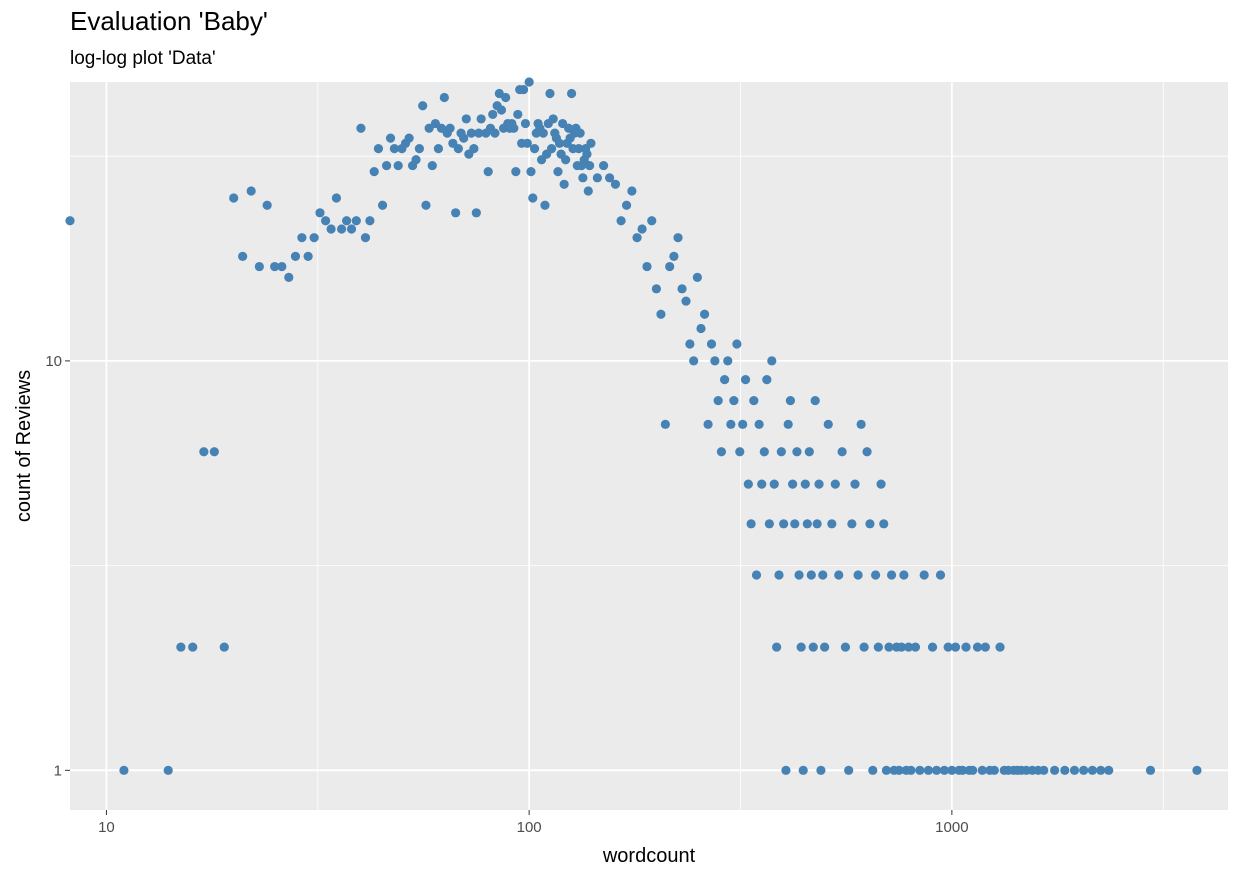  What do you see at coordinates (58, 770) in the screenshot?
I see `y-tick-label: 1` at bounding box center [58, 770].